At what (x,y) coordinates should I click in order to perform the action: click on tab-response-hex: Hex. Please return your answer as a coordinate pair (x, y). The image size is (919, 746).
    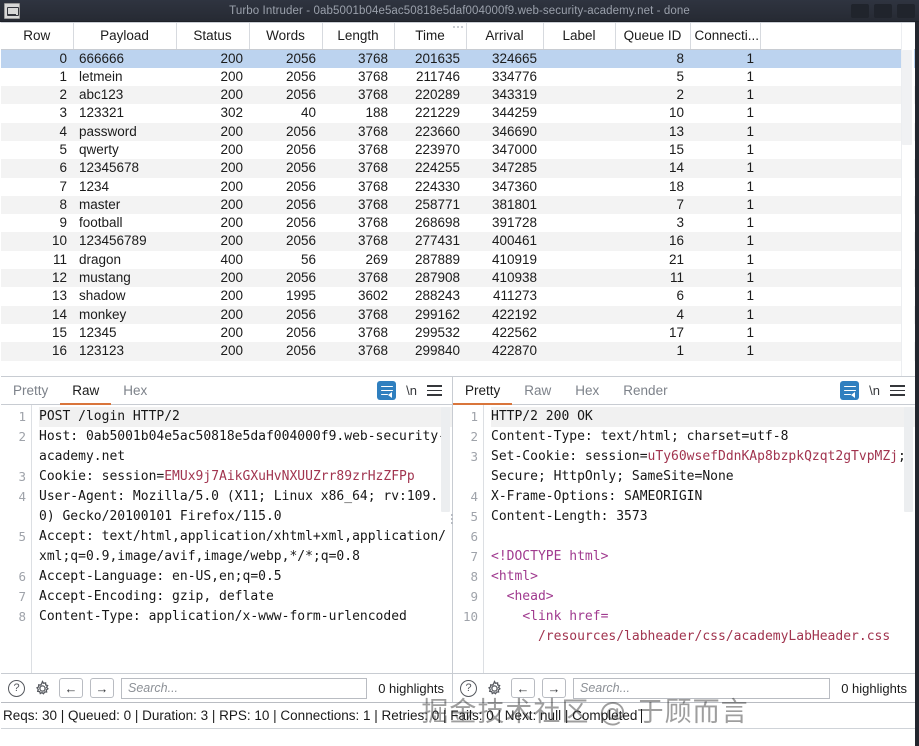
    Looking at the image, I should click on (587, 390).